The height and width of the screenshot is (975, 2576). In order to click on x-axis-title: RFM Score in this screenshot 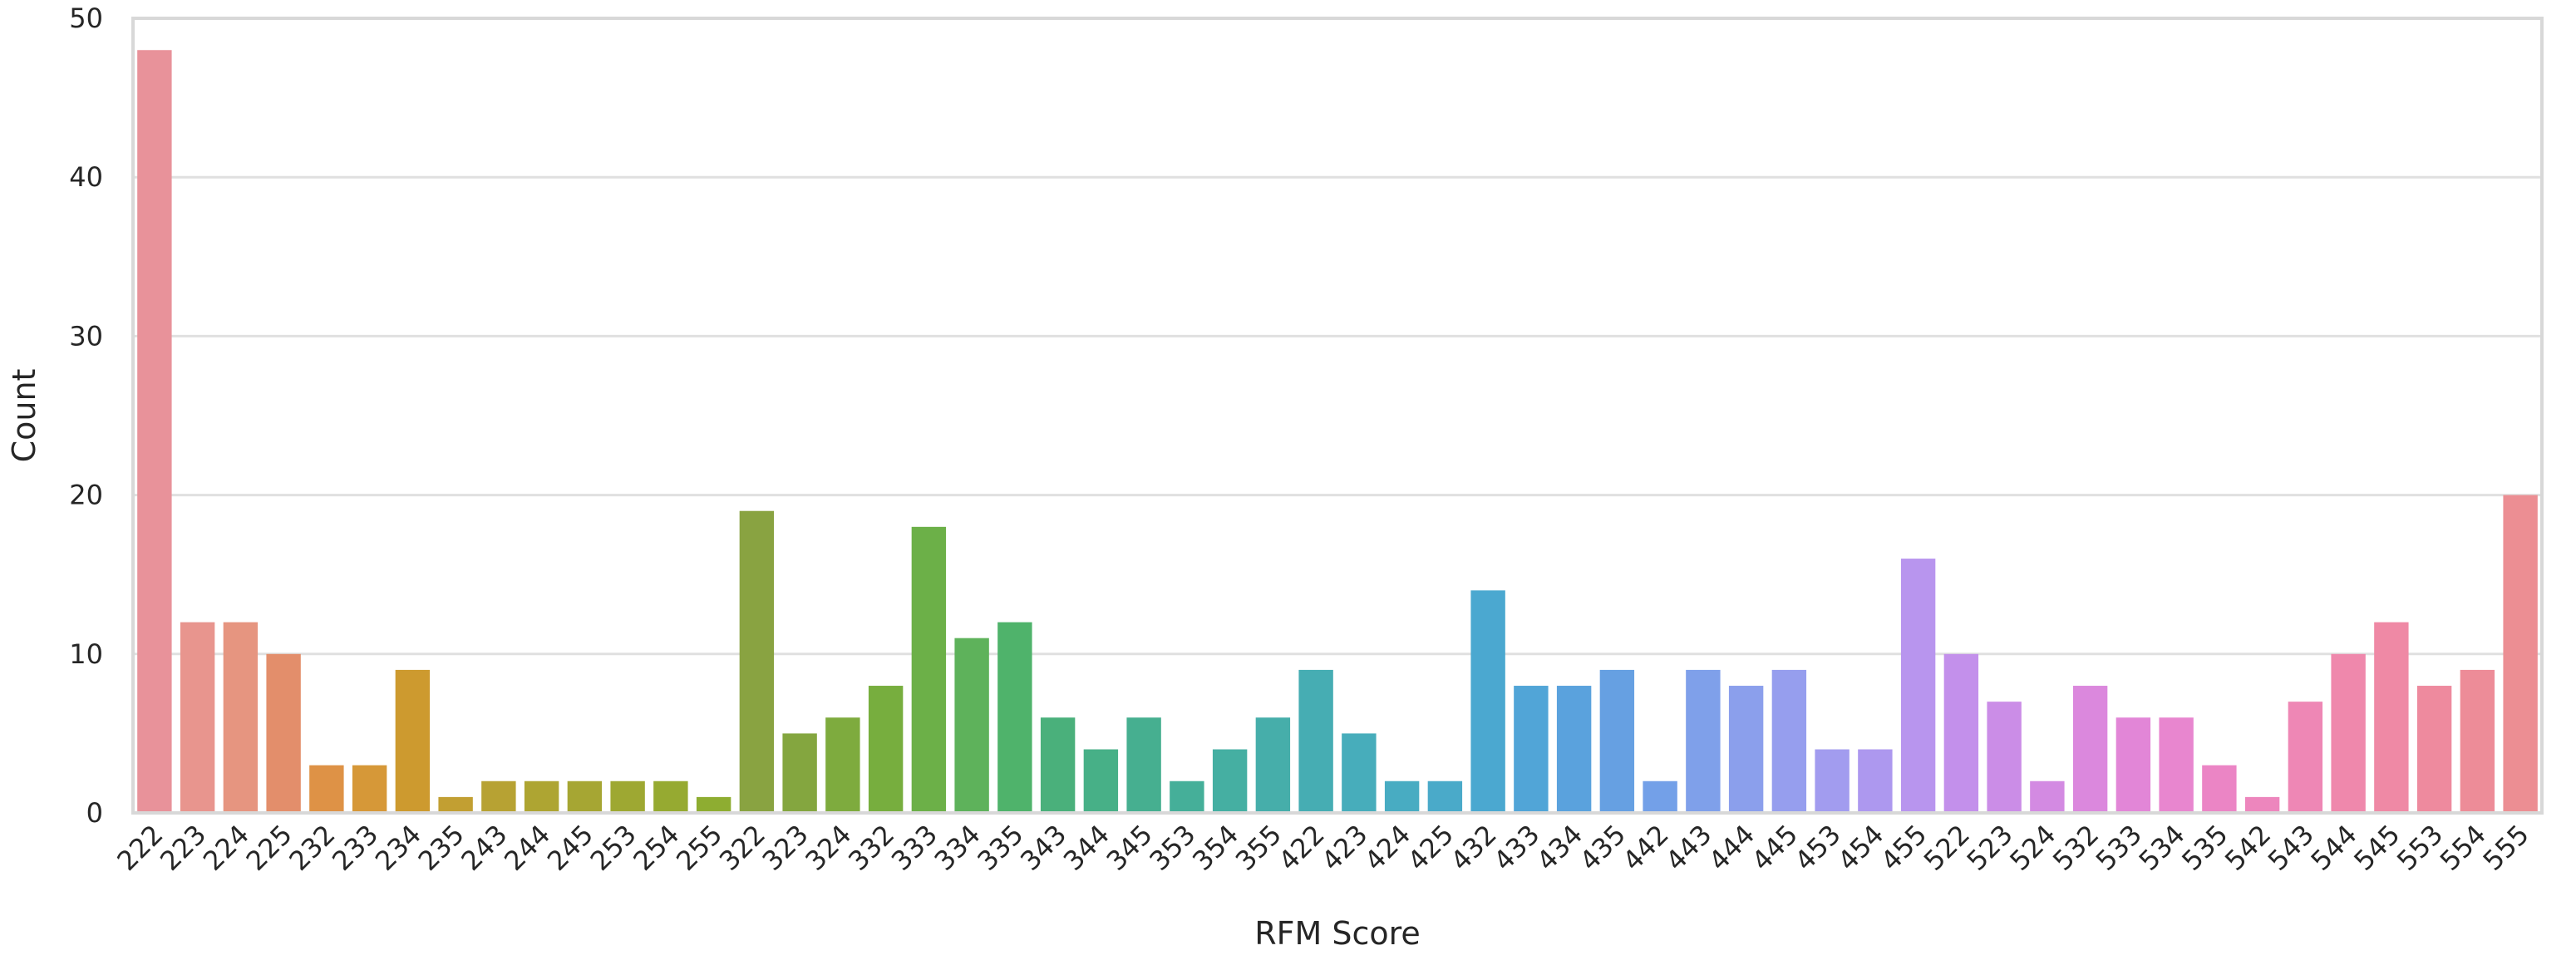, I will do `click(1337, 933)`.